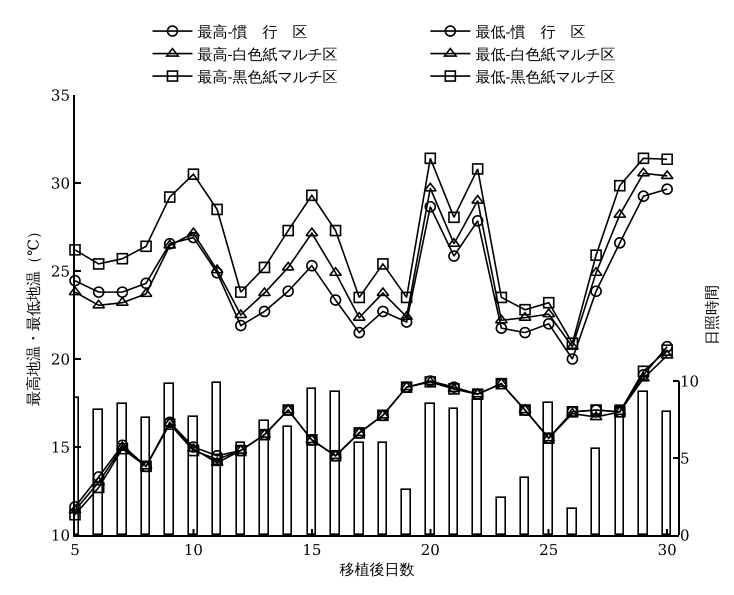 The width and height of the screenshot is (734, 595). Describe the element at coordinates (712, 315) in the screenshot. I see `y2-axis-title: 日照時間` at that location.